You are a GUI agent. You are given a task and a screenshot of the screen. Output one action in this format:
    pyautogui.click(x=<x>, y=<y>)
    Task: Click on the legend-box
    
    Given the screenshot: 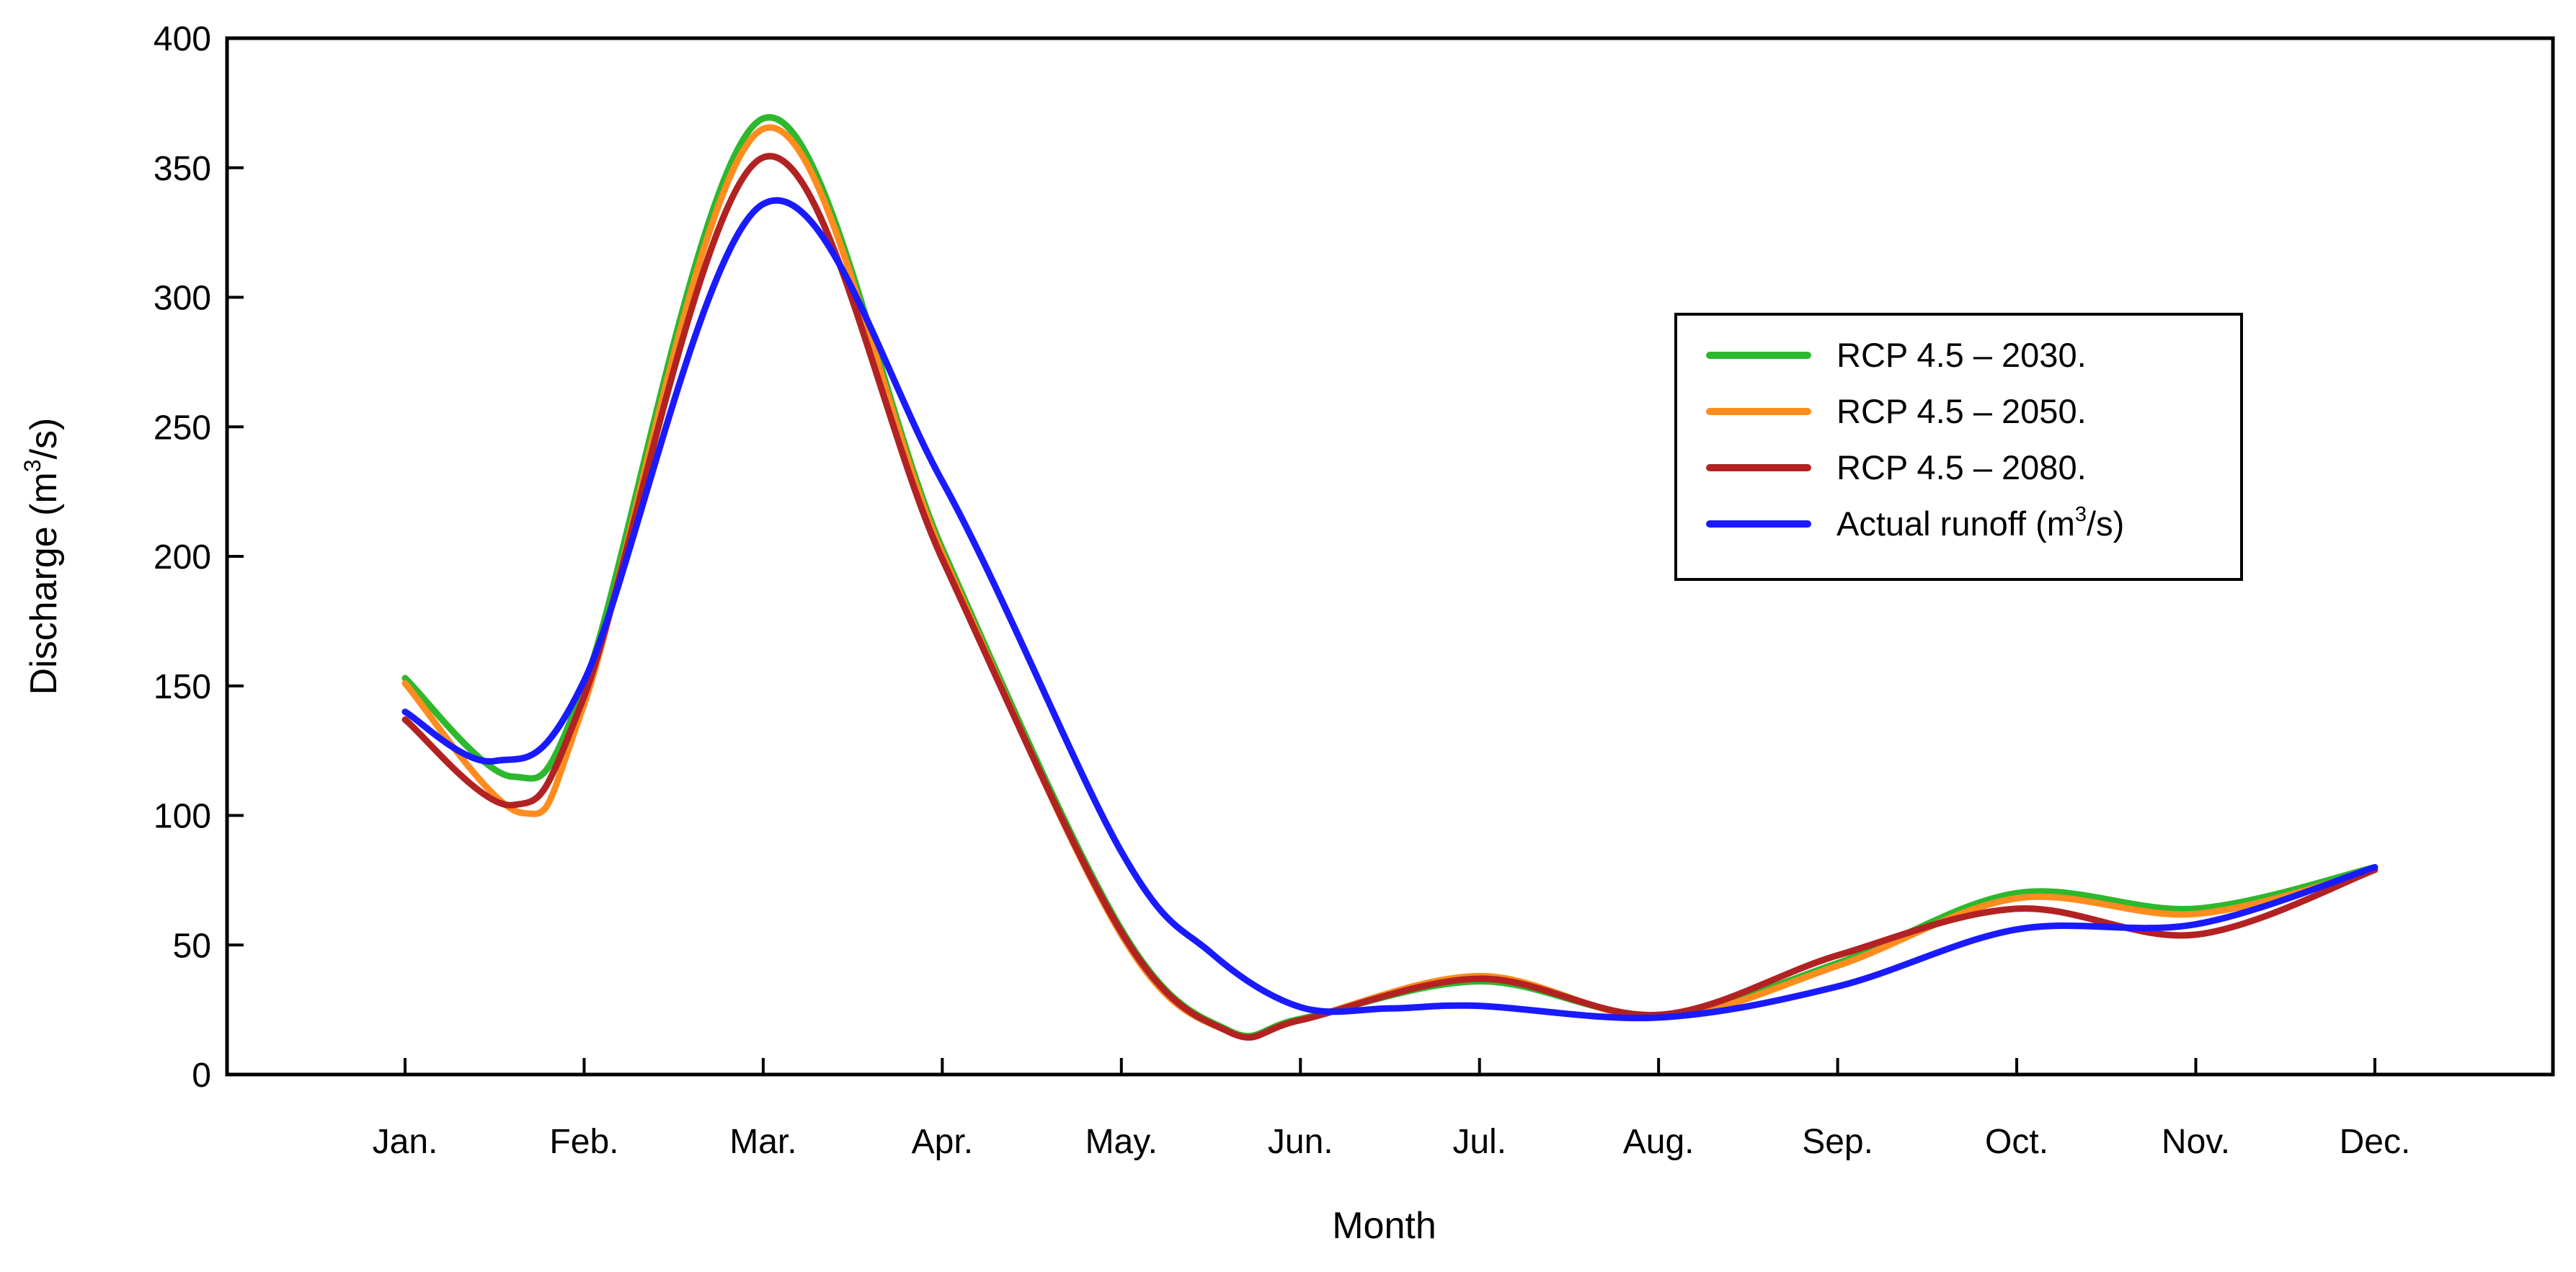 What is the action you would take?
    pyautogui.click(x=1958, y=447)
    